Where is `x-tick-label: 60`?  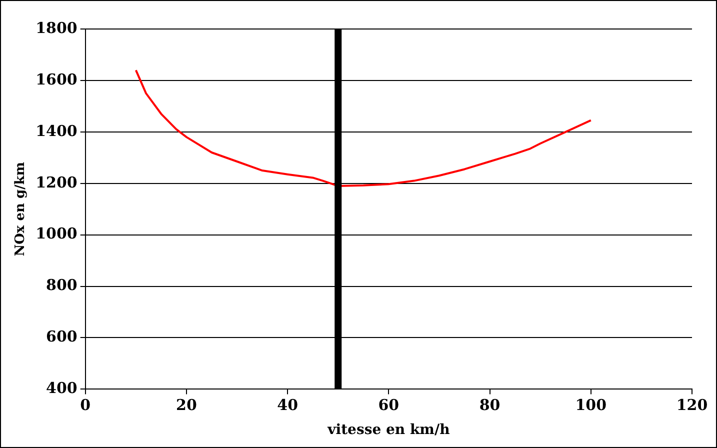 x-tick-label: 60 is located at coordinates (389, 405).